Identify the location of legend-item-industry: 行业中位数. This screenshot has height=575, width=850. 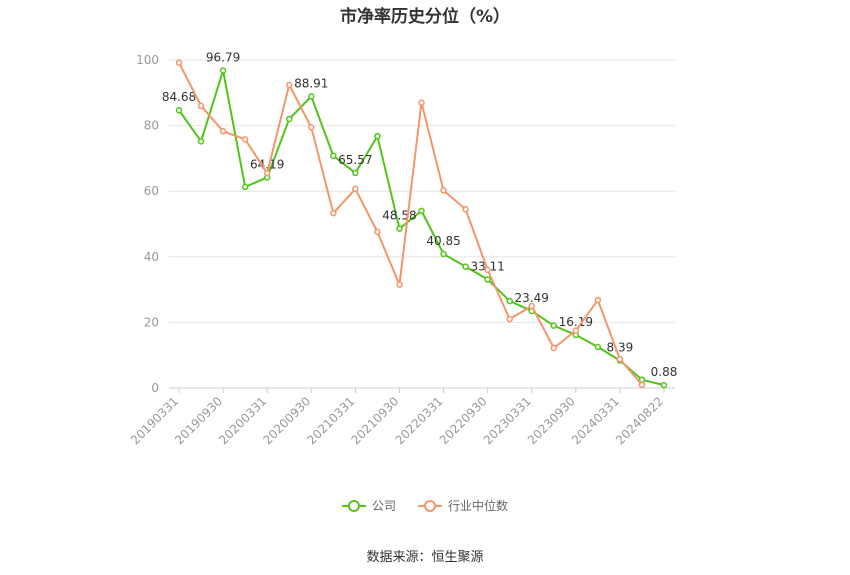
(463, 505).